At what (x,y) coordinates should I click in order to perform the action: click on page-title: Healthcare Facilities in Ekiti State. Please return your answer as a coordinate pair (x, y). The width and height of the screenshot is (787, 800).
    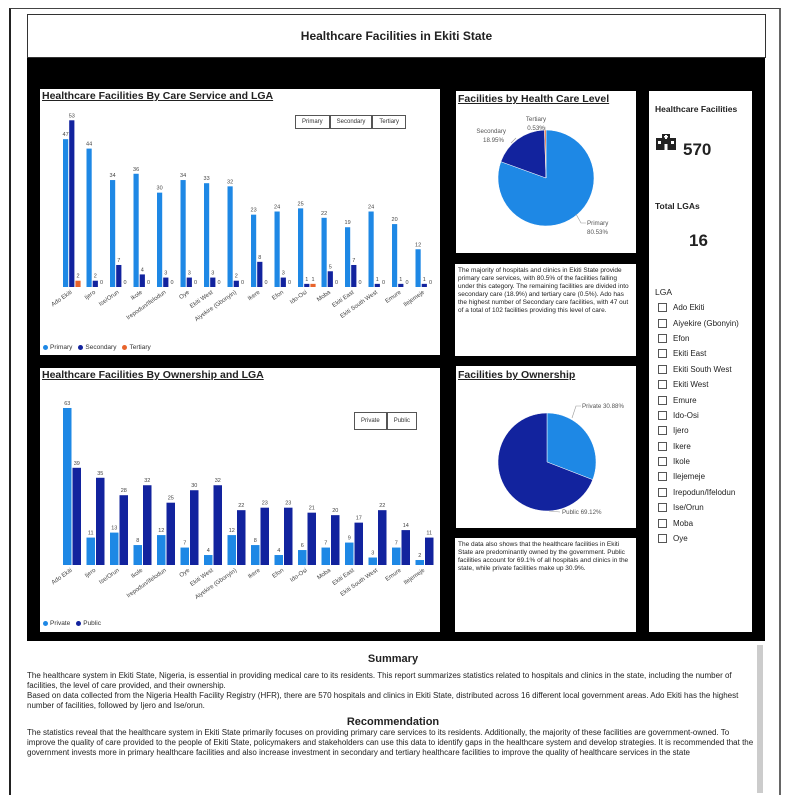
    Looking at the image, I should click on (396, 36).